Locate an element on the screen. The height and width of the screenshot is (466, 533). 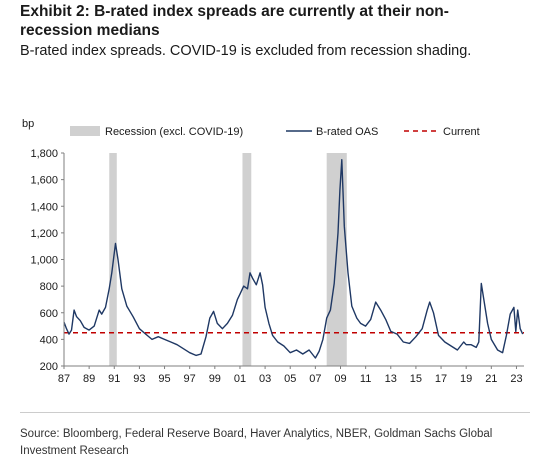
x-tick-label-2005: 05 is located at coordinates (290, 379).